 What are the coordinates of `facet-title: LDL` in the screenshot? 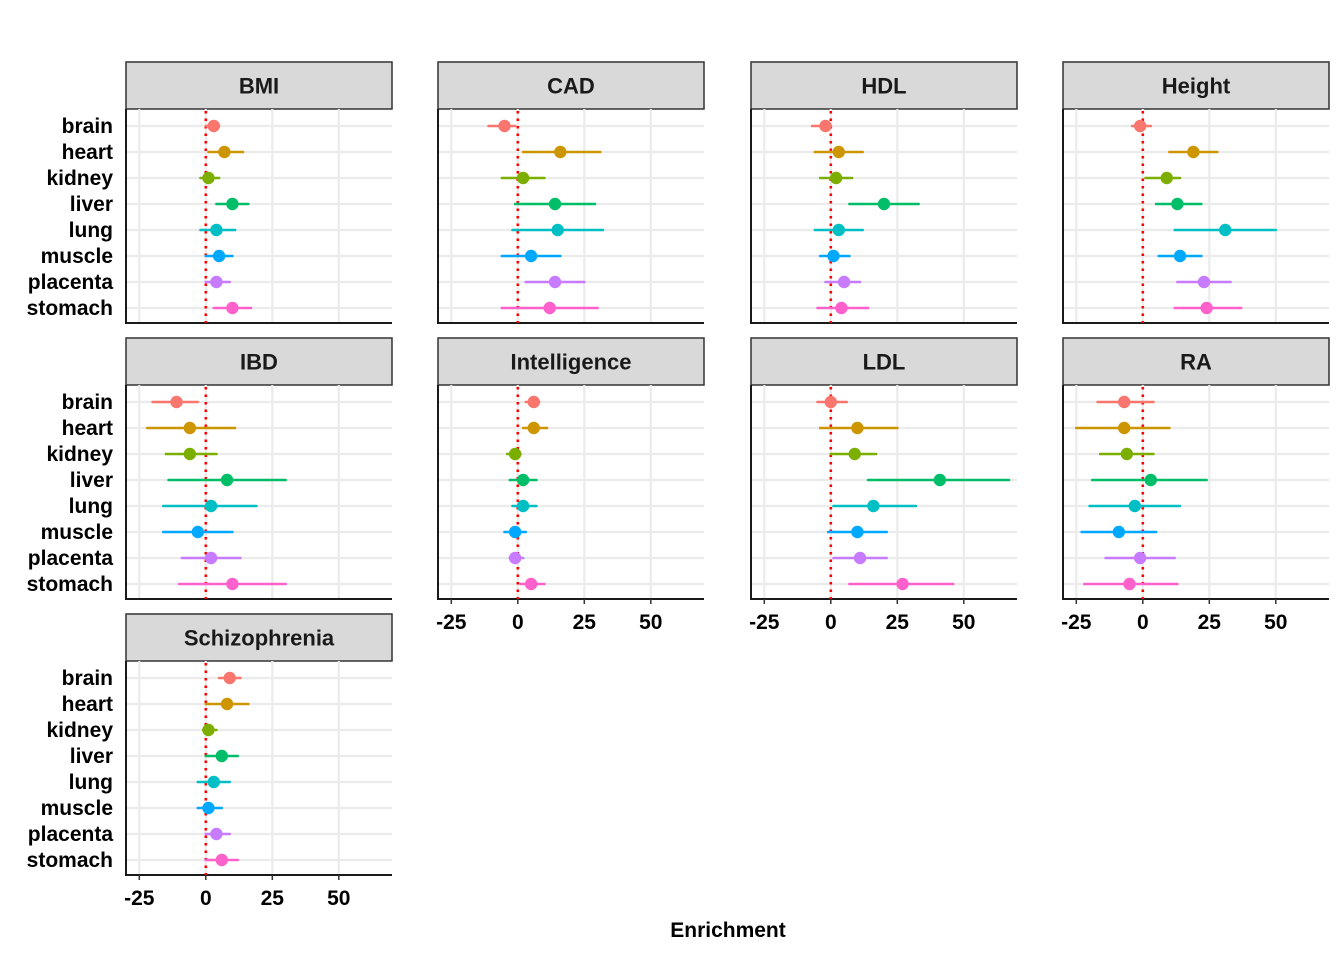 It's located at (884, 362).